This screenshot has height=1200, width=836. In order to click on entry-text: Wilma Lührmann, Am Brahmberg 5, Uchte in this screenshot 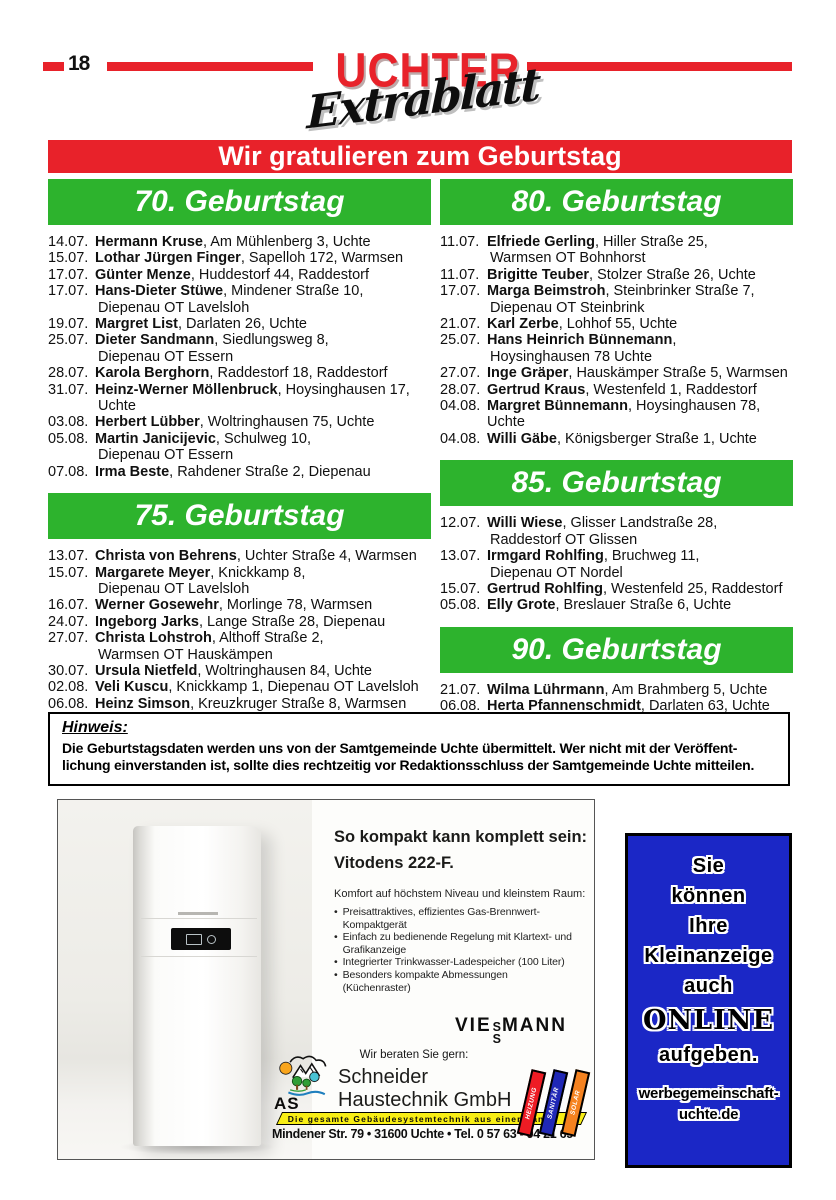, I will do `click(640, 690)`.